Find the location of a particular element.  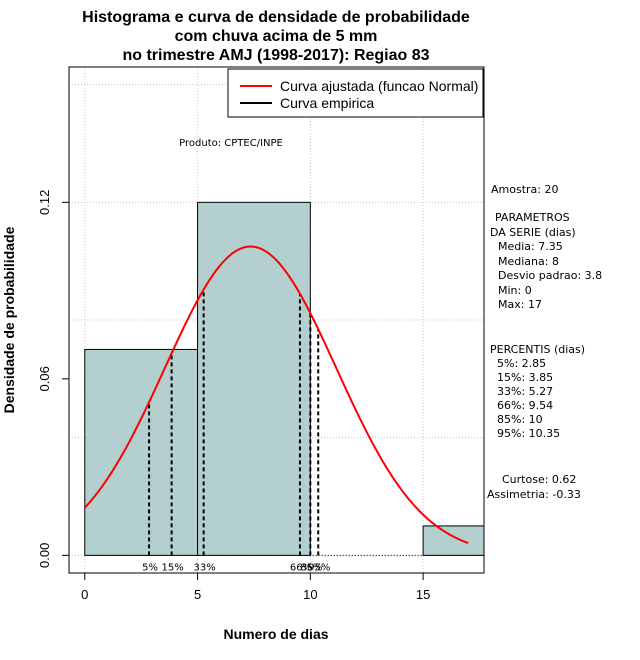

percentile-labels: 5% 15% 33% 66%85%95% is located at coordinates (236, 567).